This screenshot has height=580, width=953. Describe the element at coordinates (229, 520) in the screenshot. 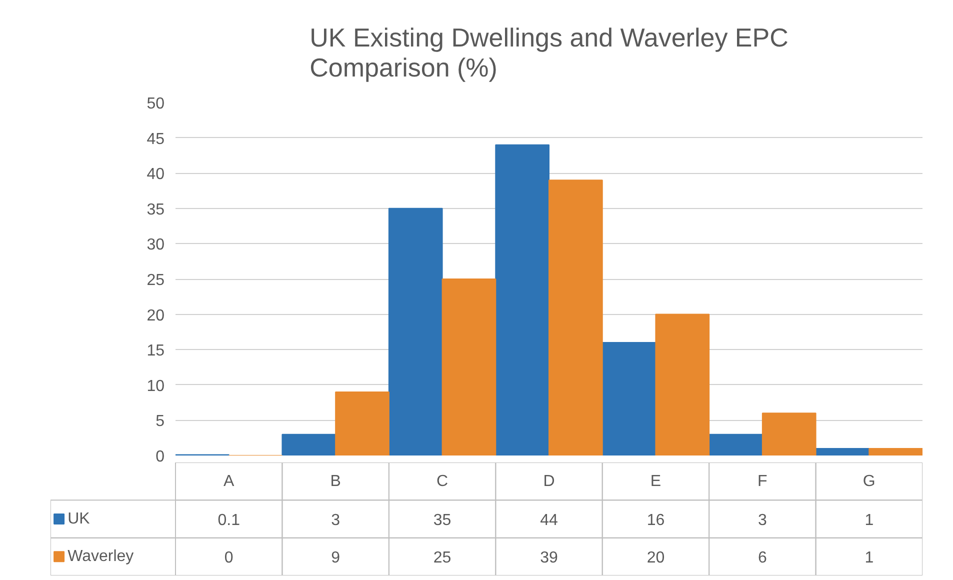

I see `data-label: 0.1` at that location.